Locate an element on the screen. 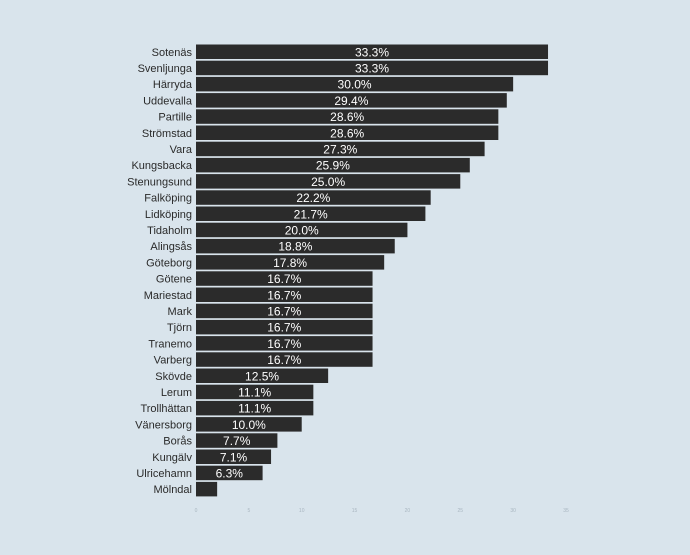 The image size is (690, 555). category-label: Mark is located at coordinates (180, 312).